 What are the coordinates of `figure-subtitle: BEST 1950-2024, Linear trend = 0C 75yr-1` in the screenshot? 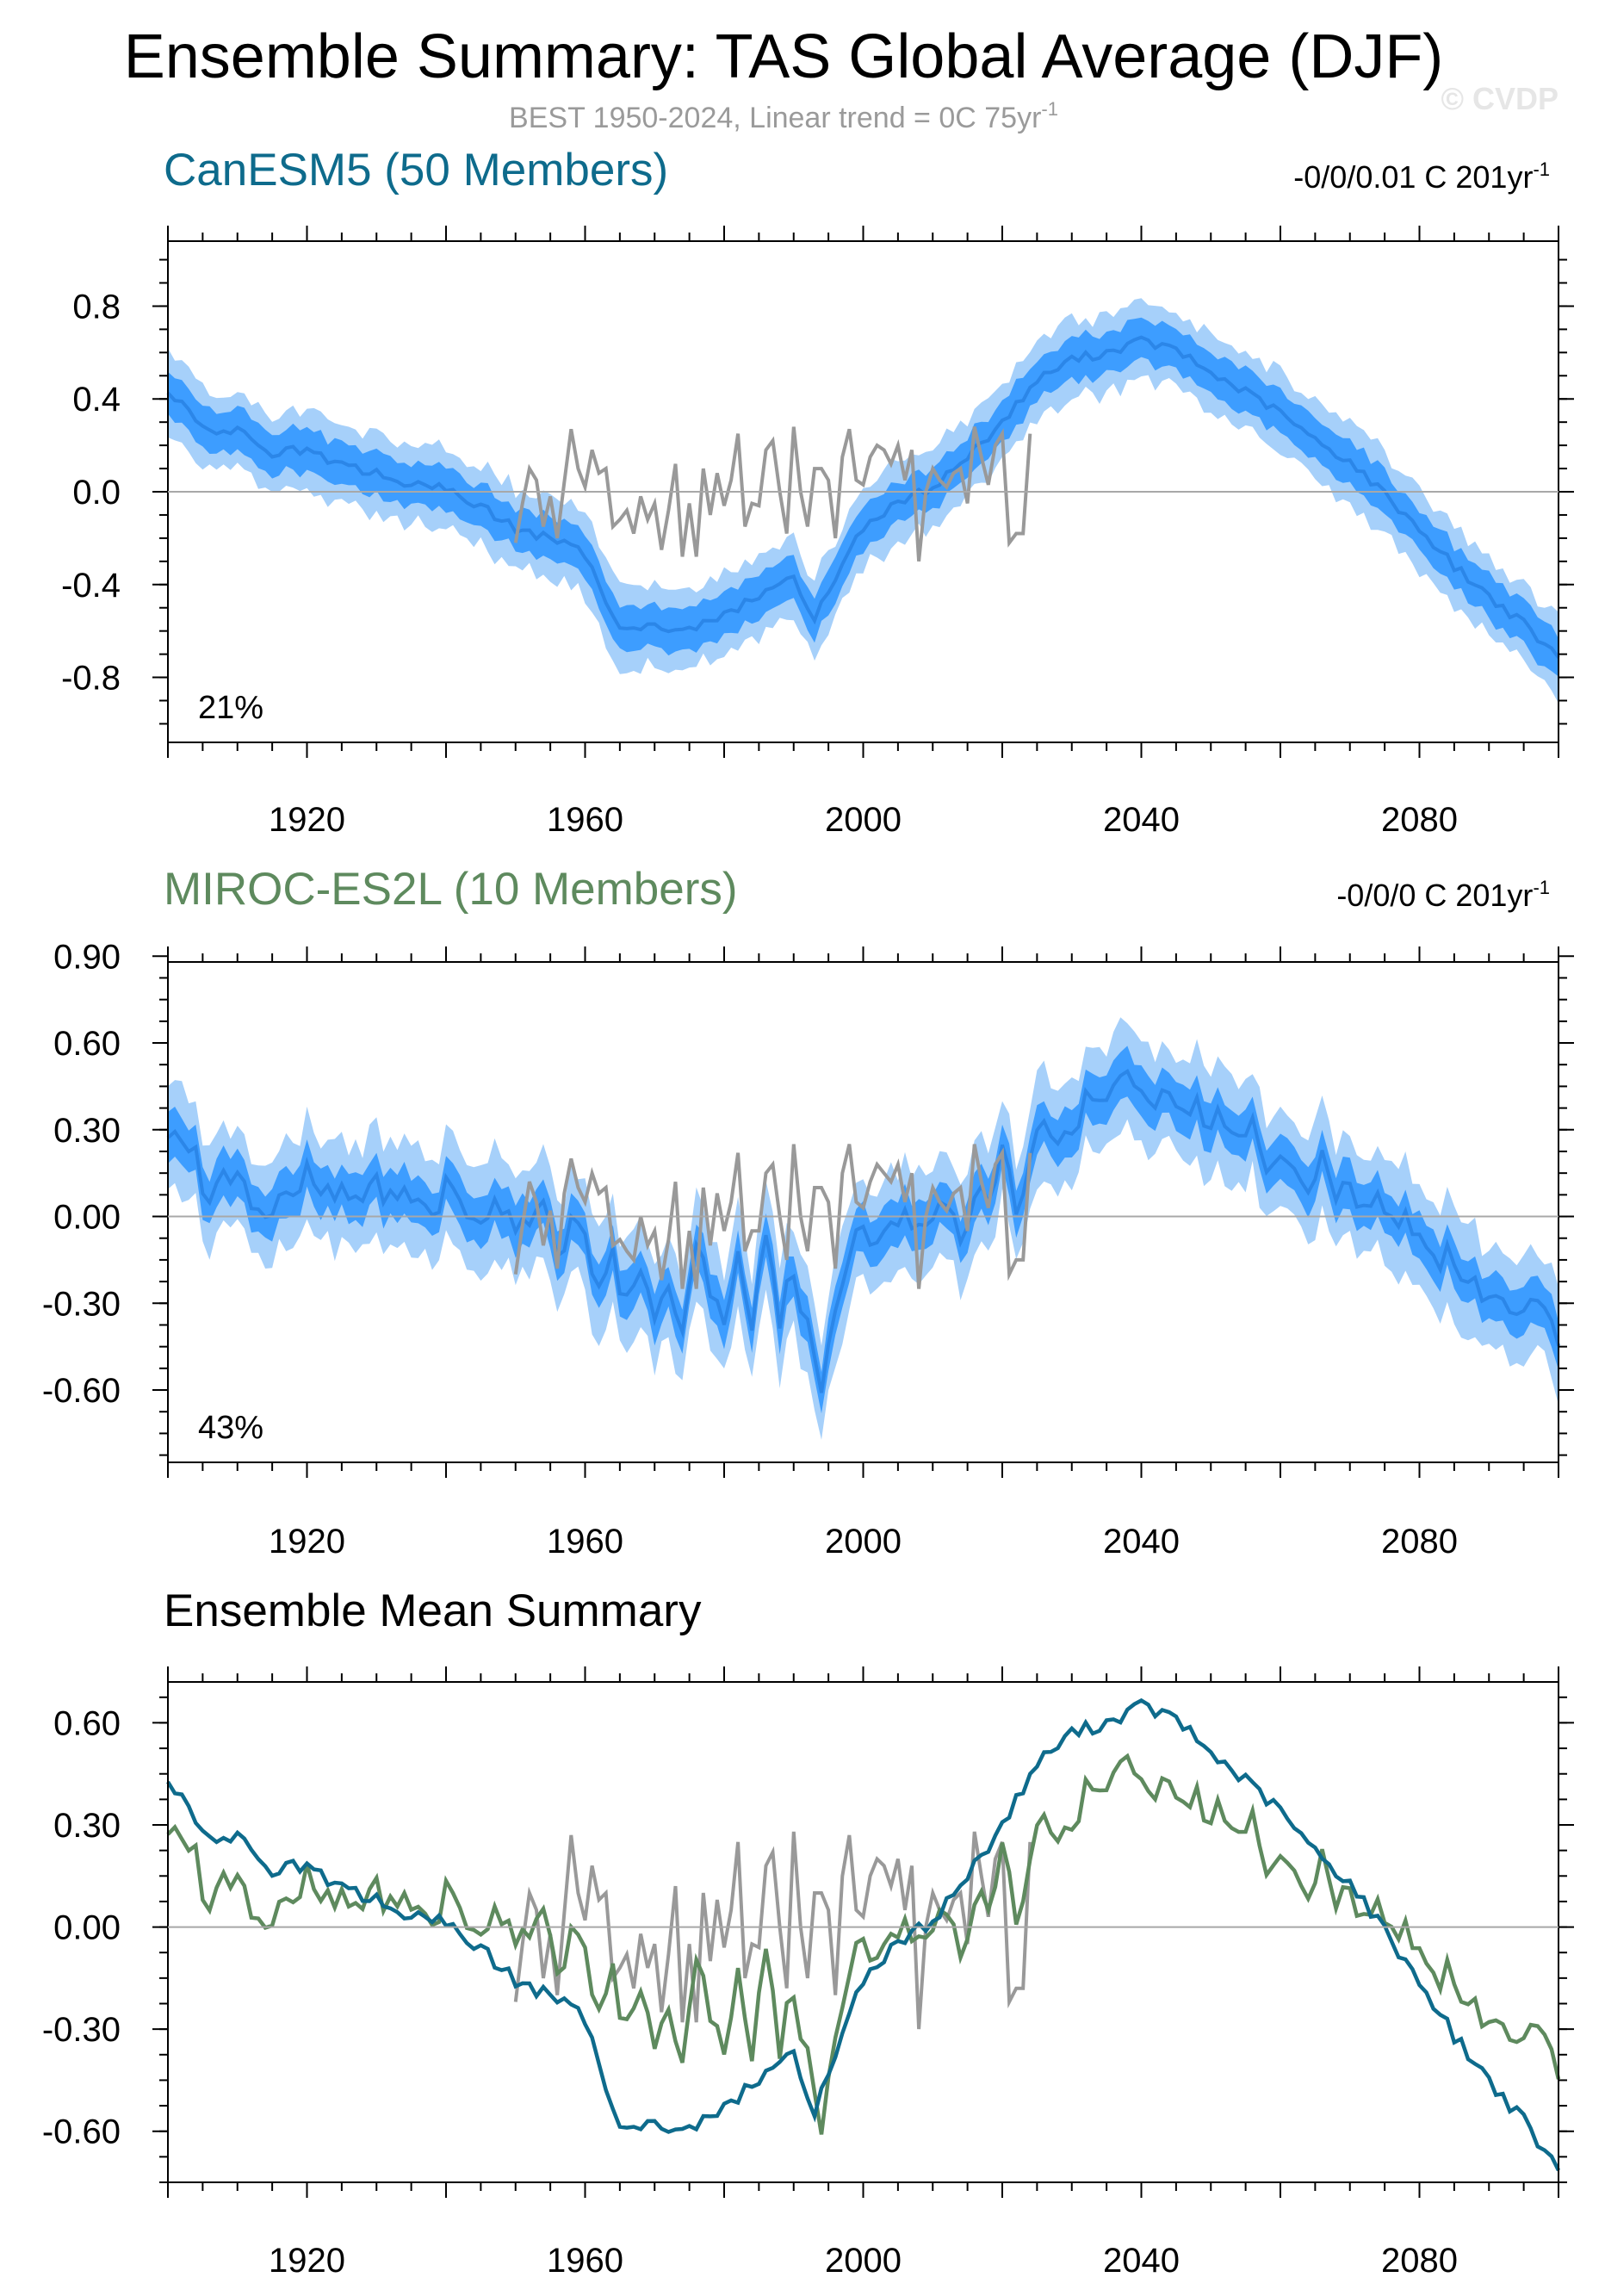 It's located at (784, 116).